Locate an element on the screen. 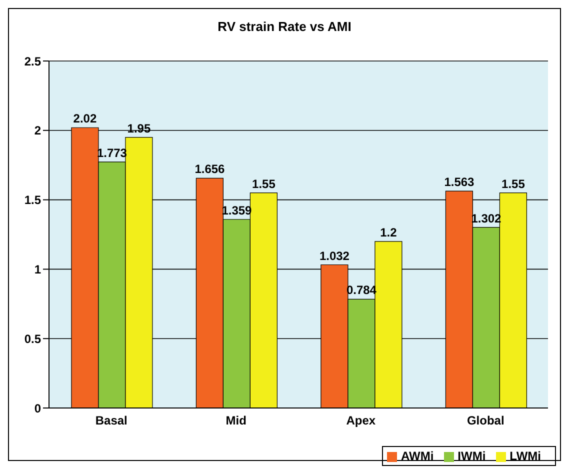 This screenshot has height=469, width=569. legend-label: LWMi is located at coordinates (525, 456).